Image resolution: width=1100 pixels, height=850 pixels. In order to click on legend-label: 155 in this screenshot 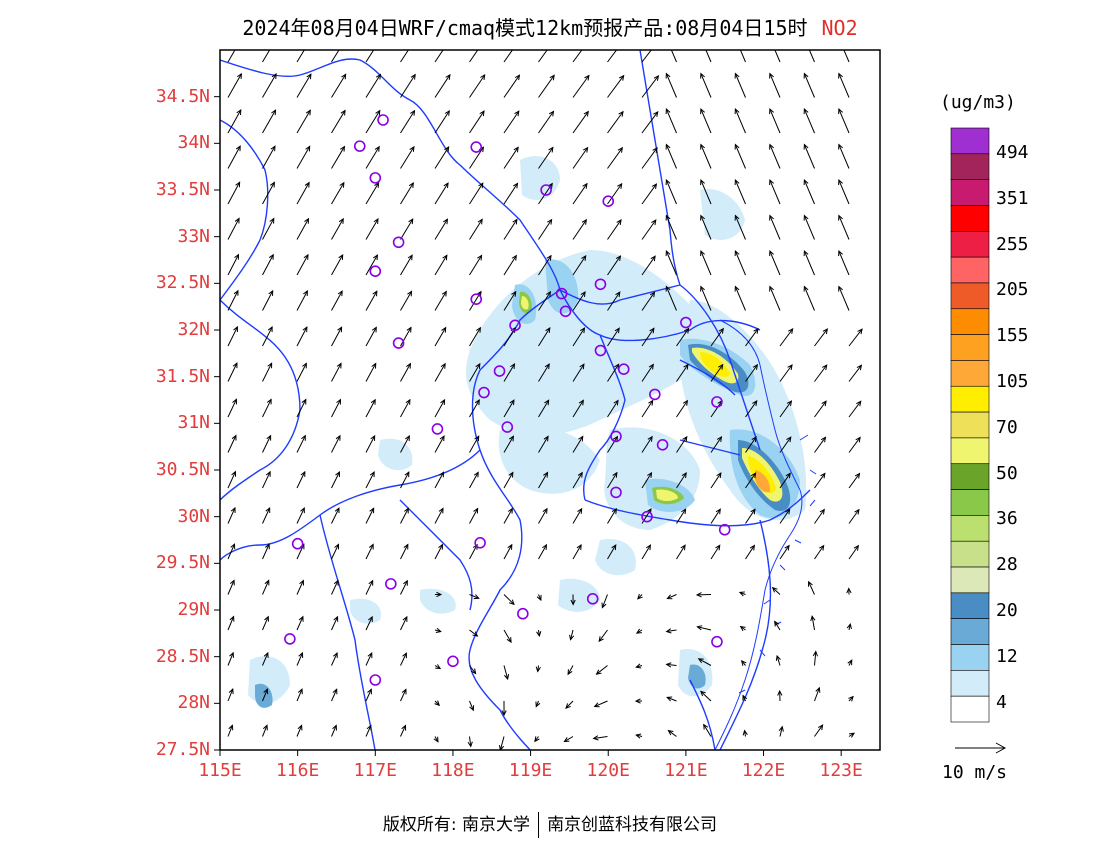, I will do `click(1012, 336)`.